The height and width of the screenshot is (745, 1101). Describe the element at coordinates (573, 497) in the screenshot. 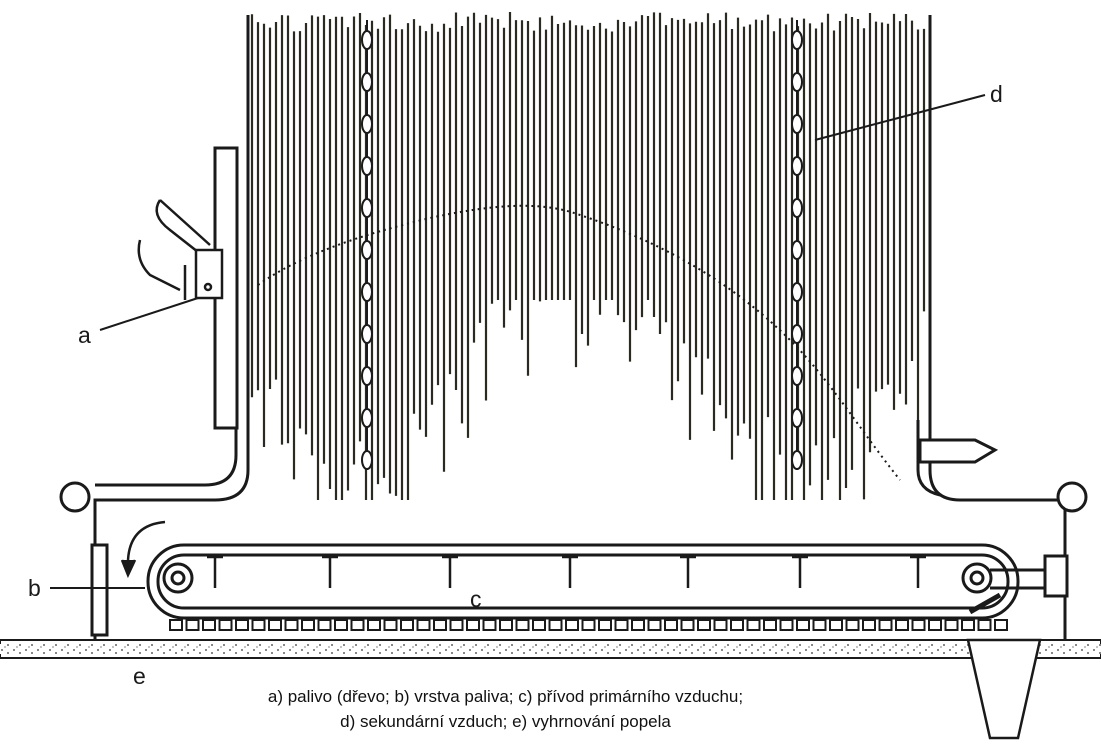

I see `header-ball` at that location.